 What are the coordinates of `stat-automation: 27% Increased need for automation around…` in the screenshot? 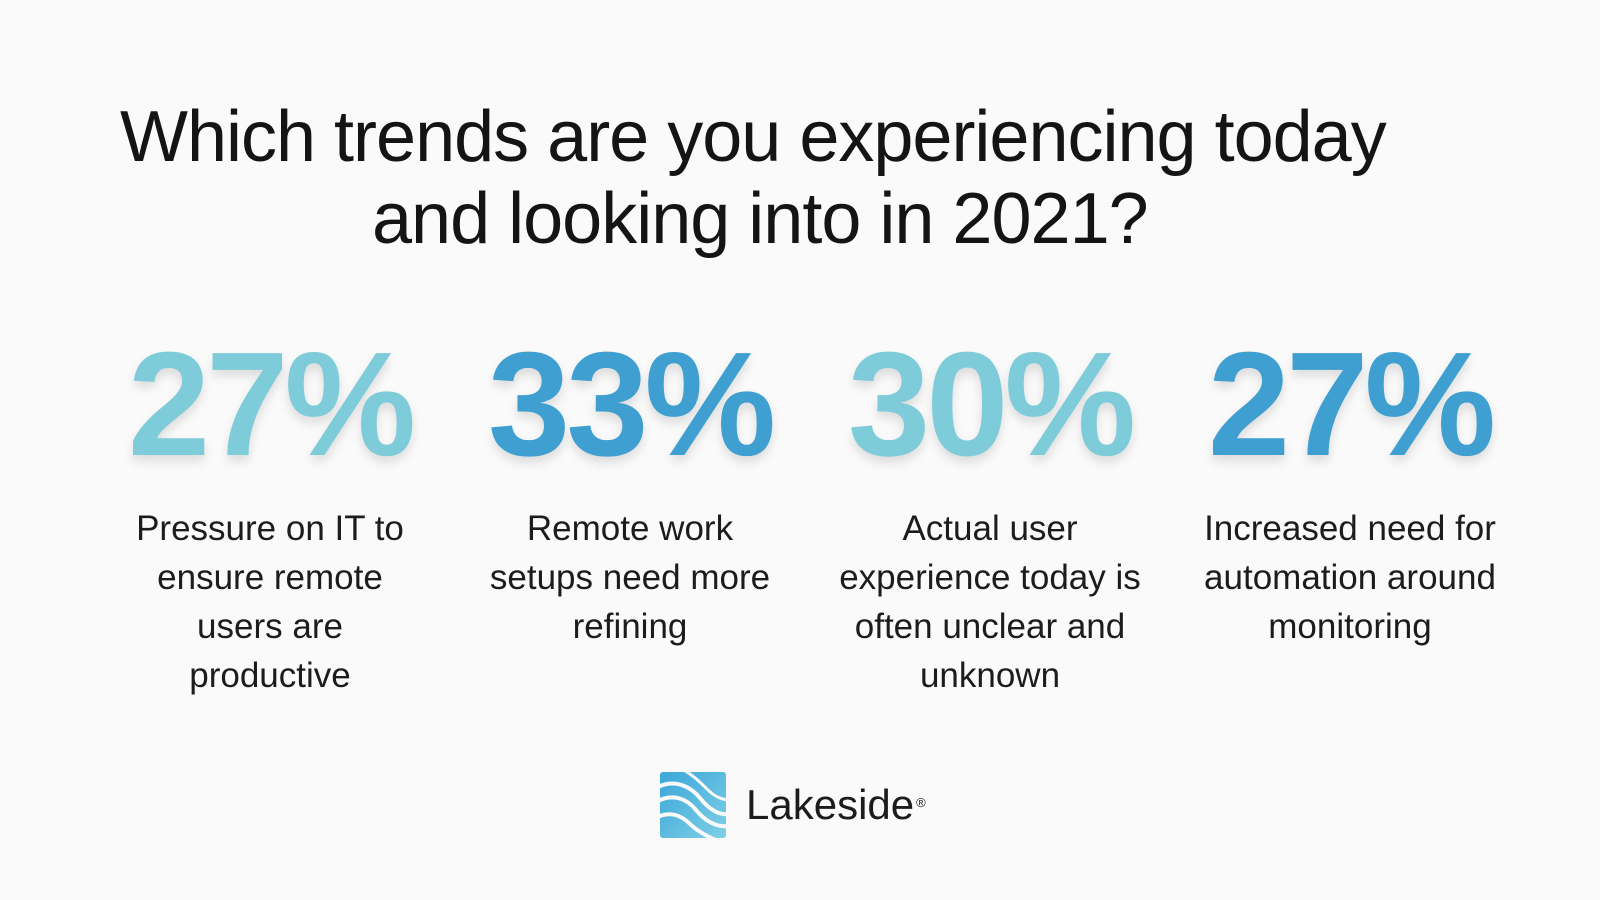 It's located at (1350, 490).